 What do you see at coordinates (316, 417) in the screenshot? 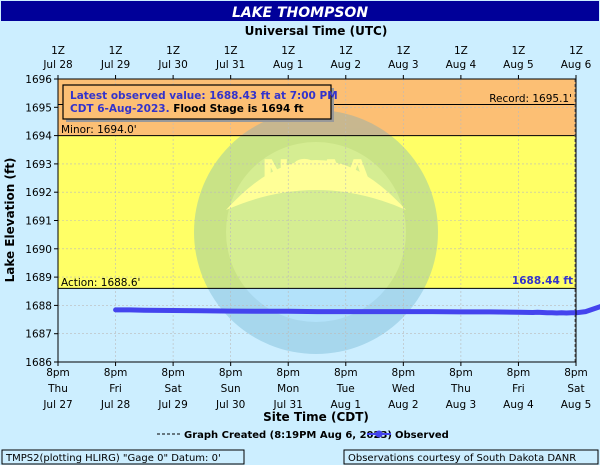
I see `bottom-axis-title: Site Time (CDT)` at bounding box center [316, 417].